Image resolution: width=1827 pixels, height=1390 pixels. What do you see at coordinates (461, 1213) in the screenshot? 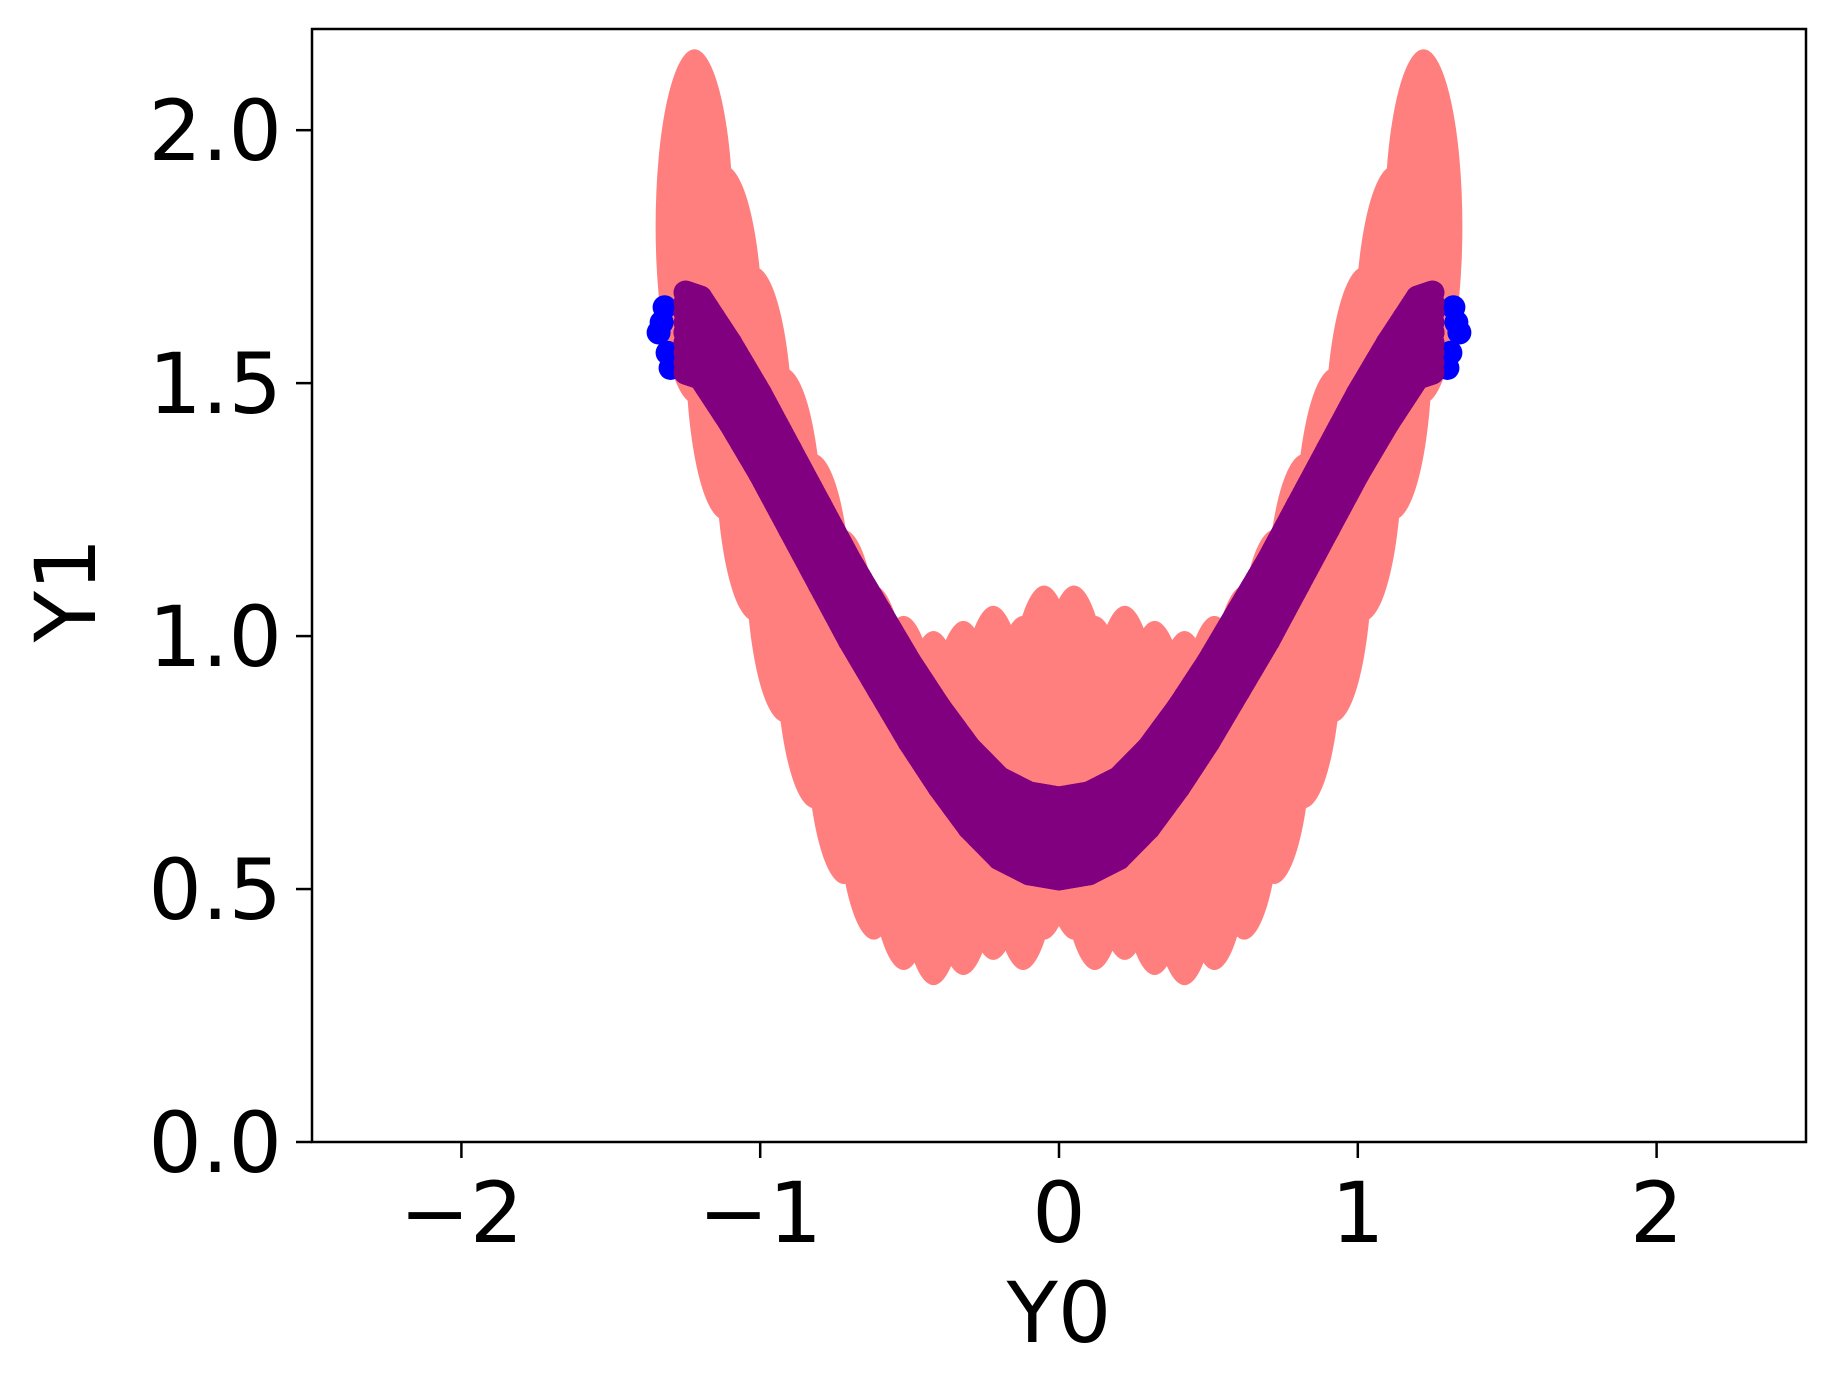
I see `x-tick-label: −2` at bounding box center [461, 1213].